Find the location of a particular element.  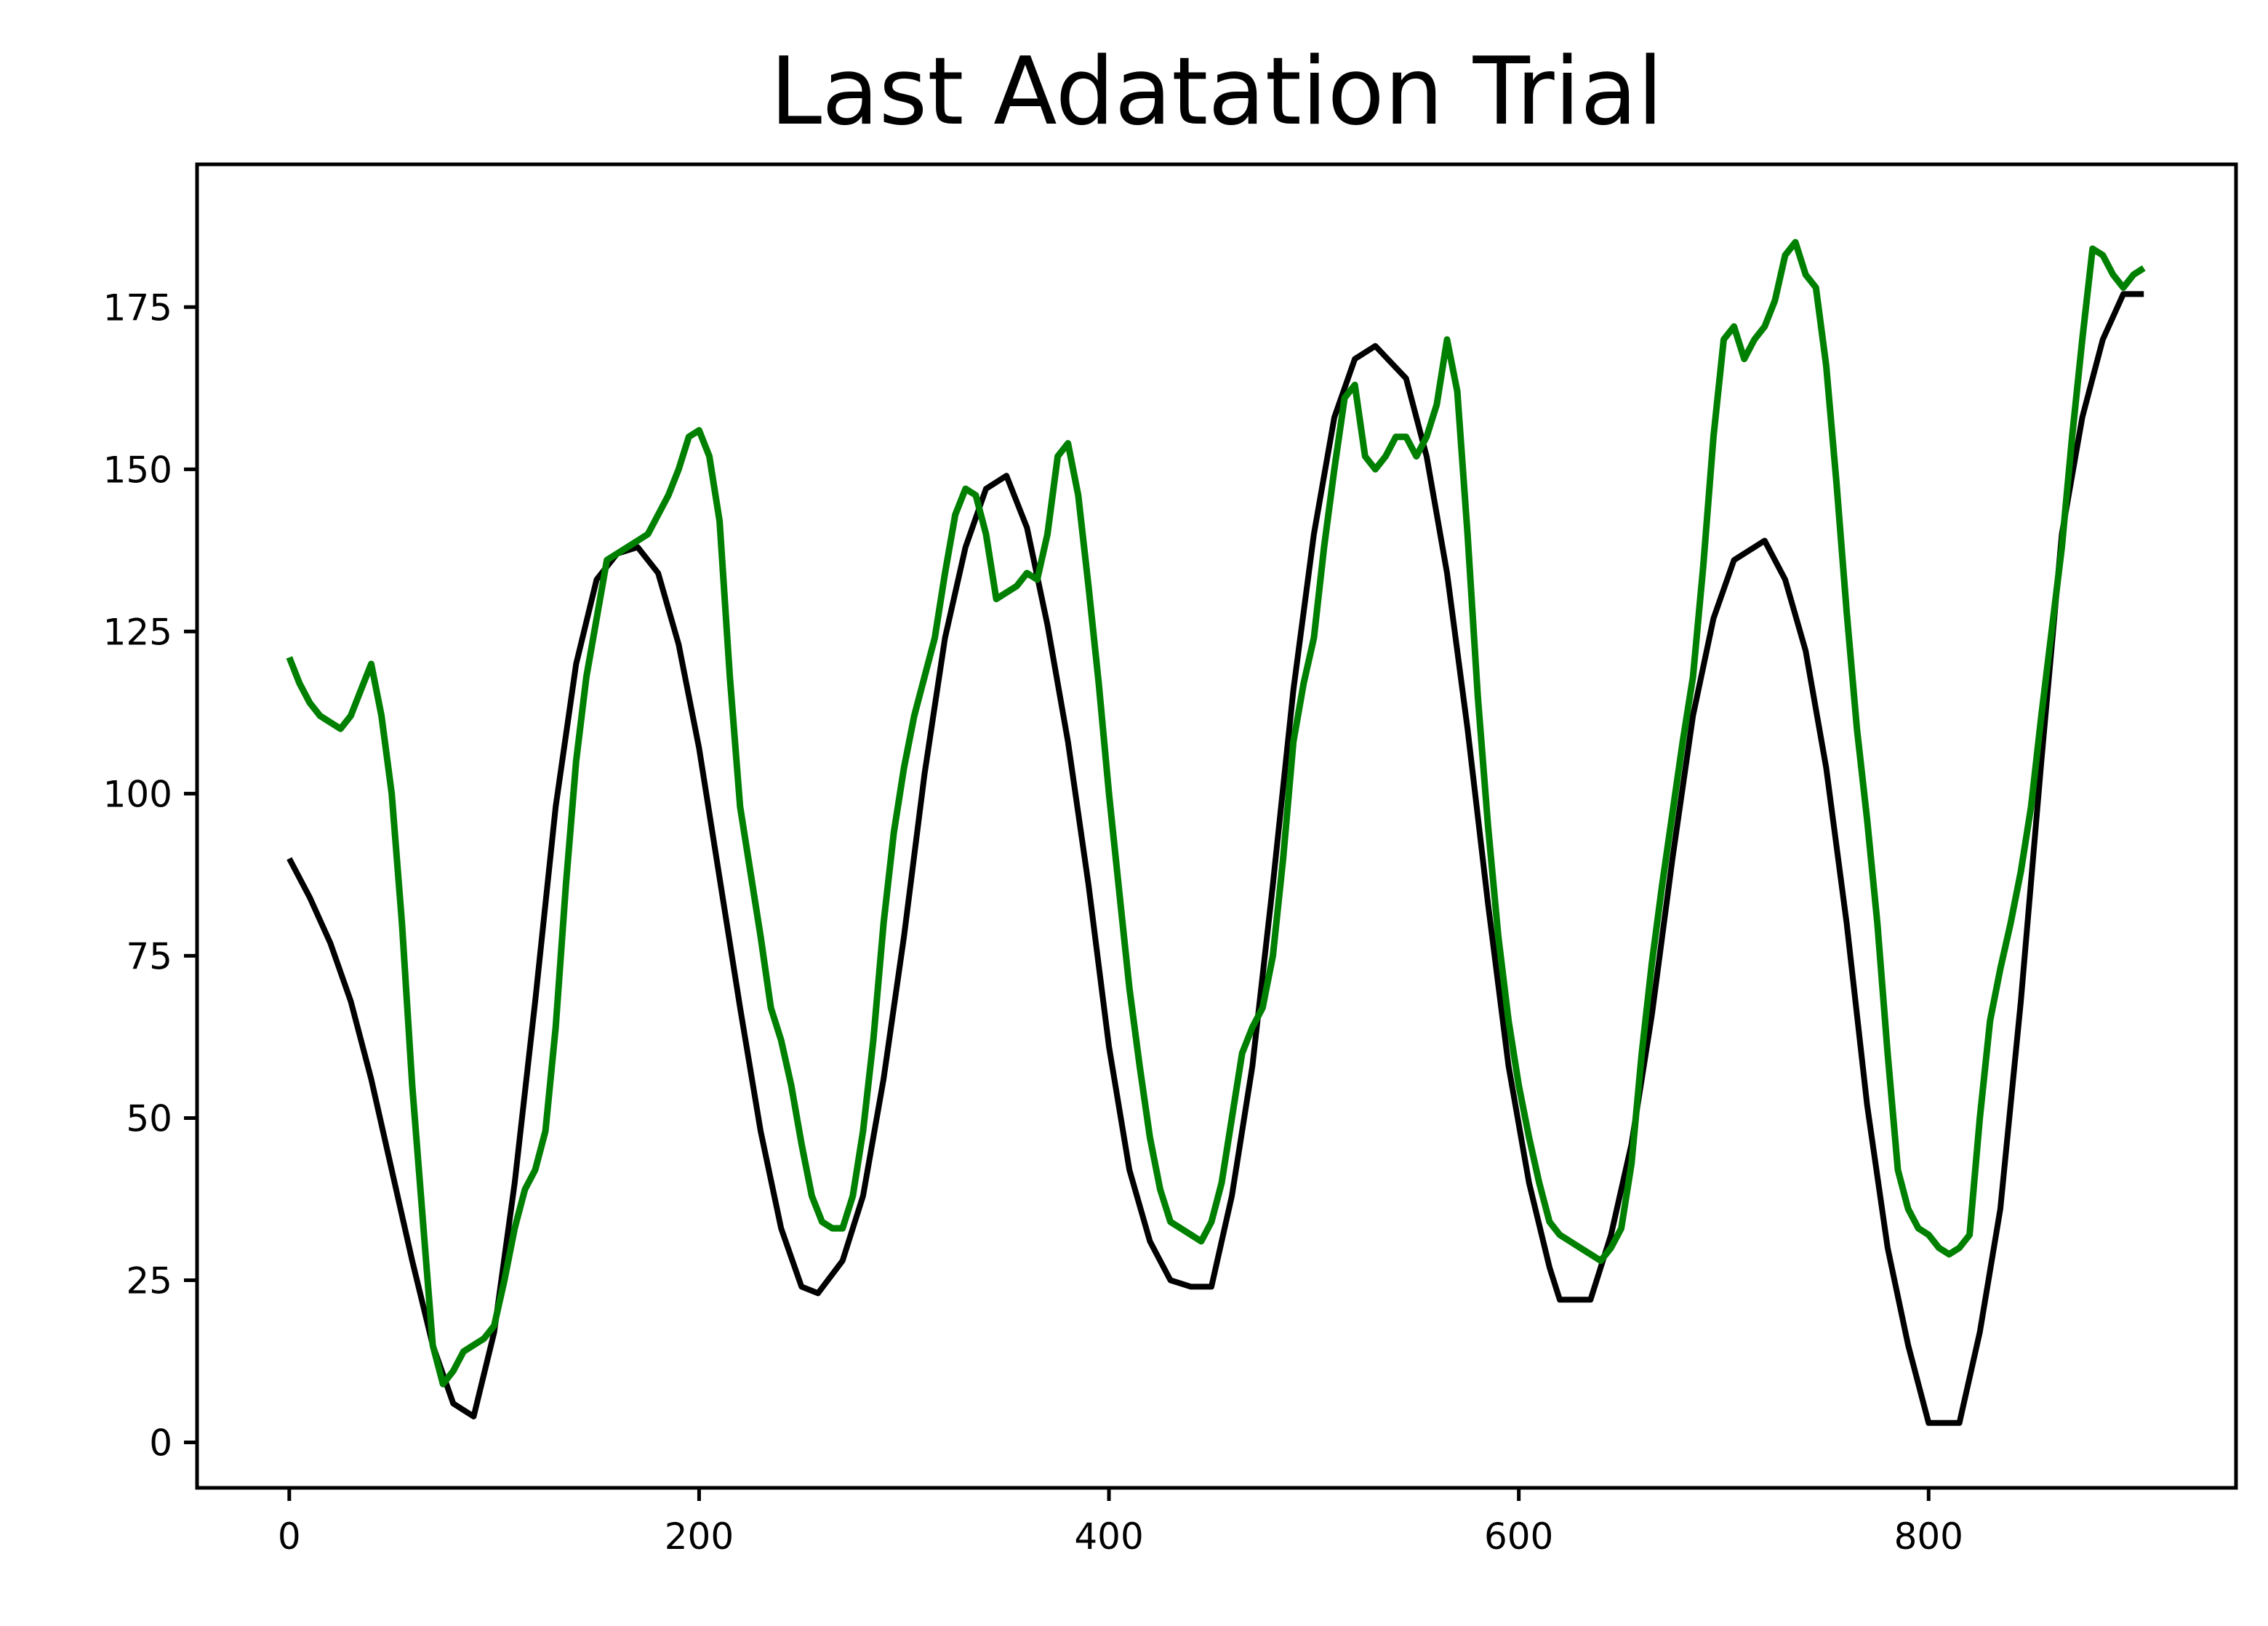

x-tick-label: 400 is located at coordinates (1108, 1537).